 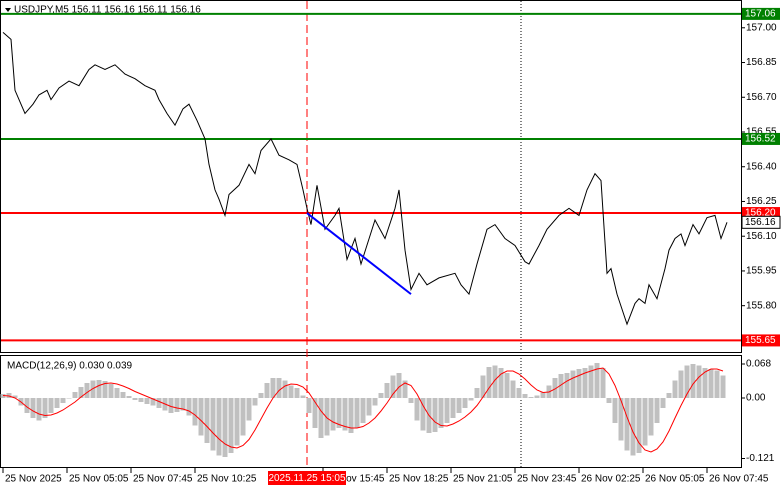 I want to click on menu-triangle, so click(x=8, y=10).